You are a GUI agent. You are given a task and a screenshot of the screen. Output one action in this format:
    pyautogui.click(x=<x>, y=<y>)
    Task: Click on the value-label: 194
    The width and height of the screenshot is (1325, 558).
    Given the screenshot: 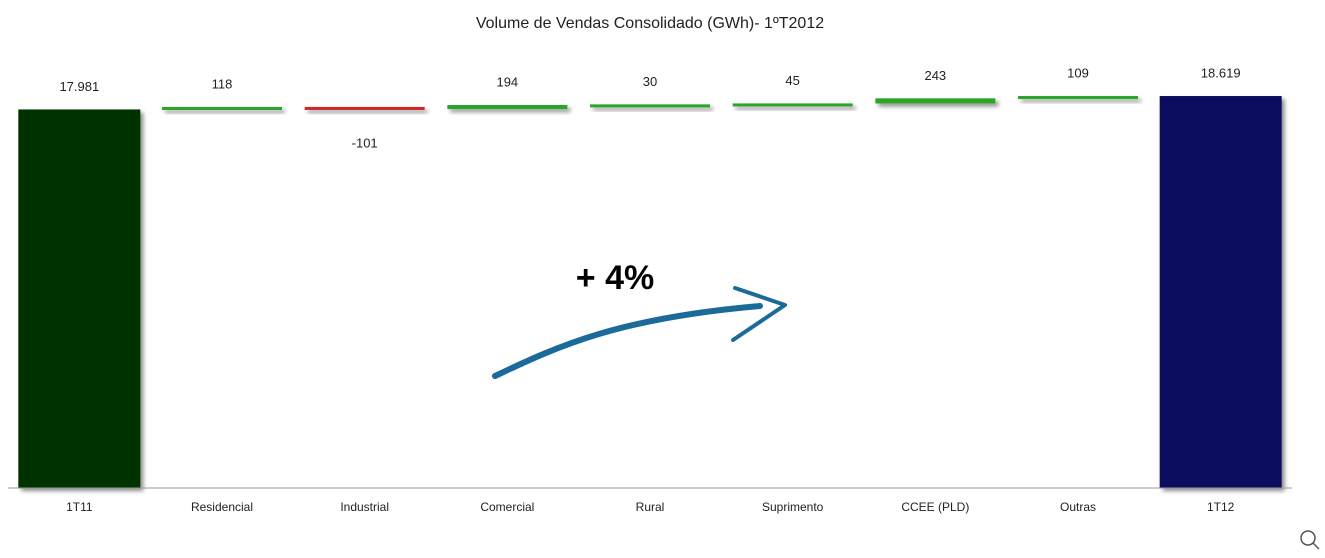 What is the action you would take?
    pyautogui.click(x=507, y=81)
    